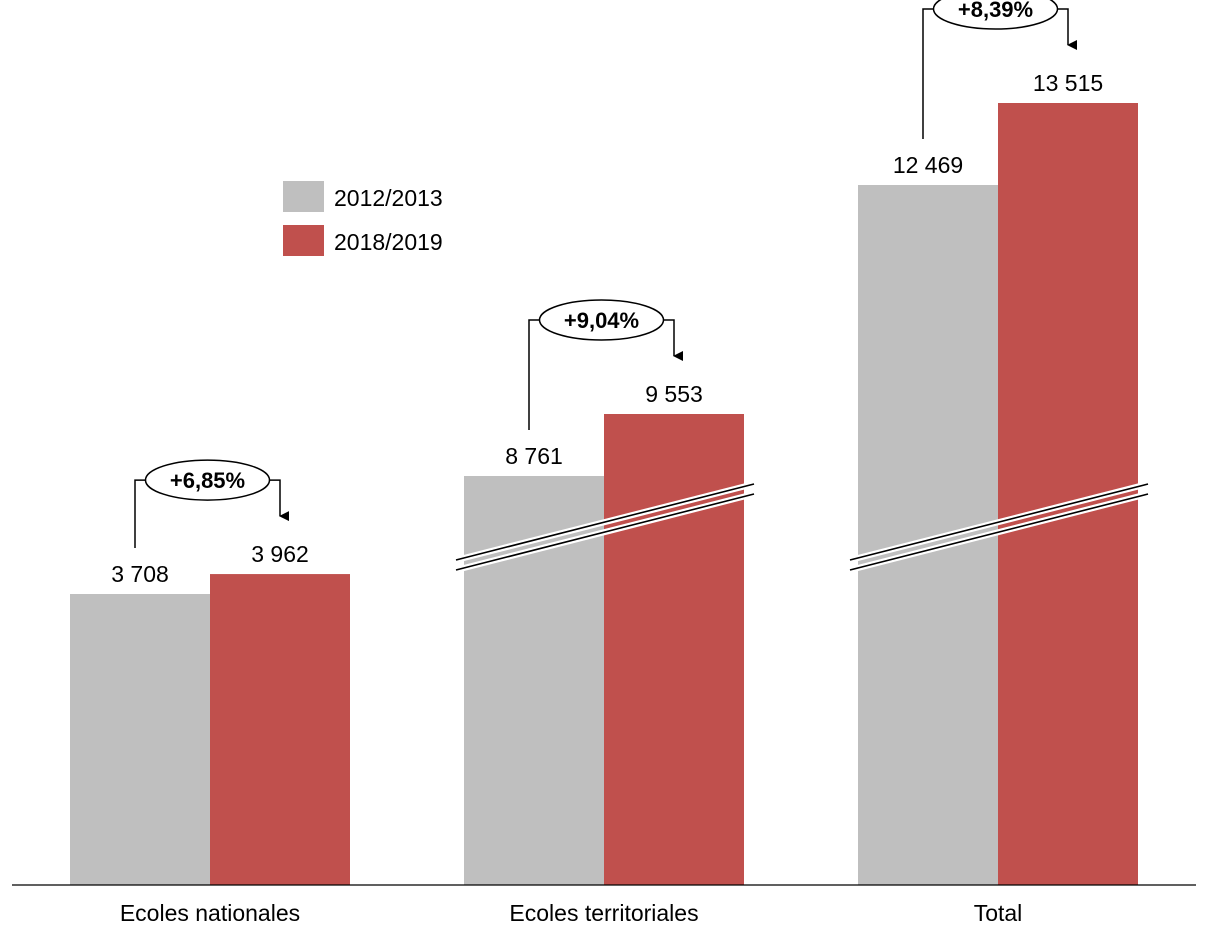 The image size is (1208, 948). Describe the element at coordinates (363, 218) in the screenshot. I see `legend: 2012/2013 2018/2019` at that location.